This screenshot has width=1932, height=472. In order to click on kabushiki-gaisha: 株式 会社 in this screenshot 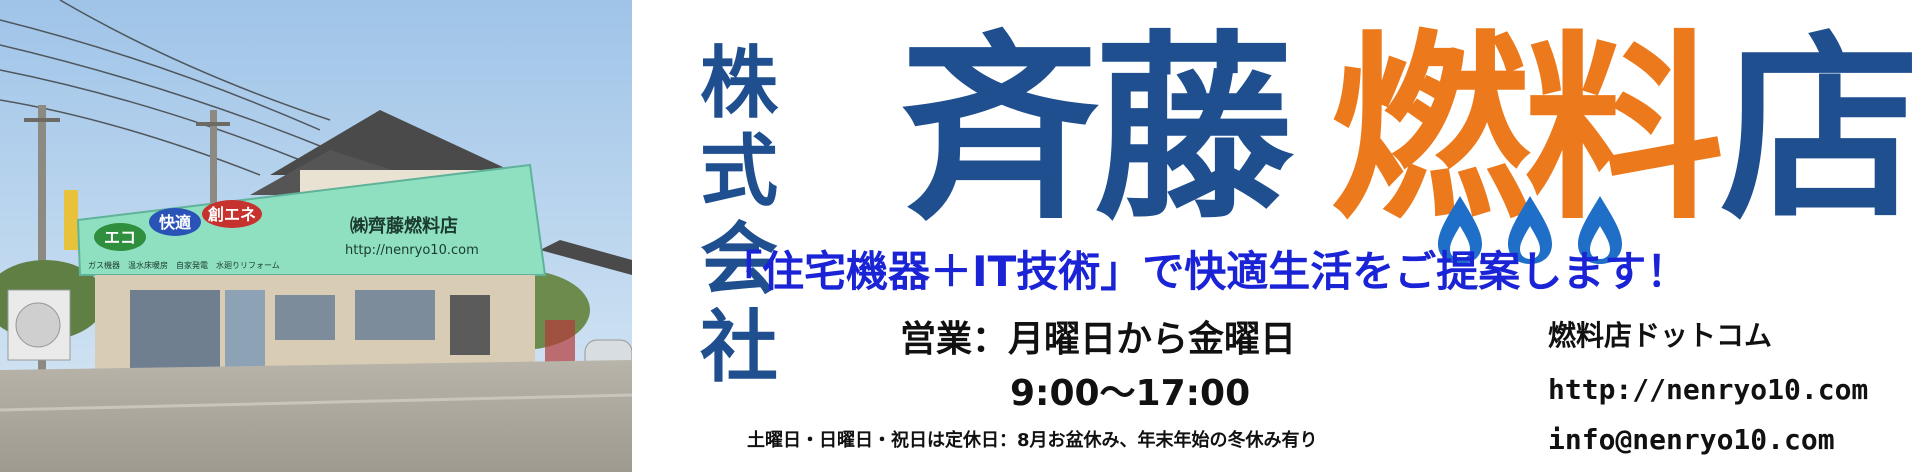, I will do `click(767, 216)`.